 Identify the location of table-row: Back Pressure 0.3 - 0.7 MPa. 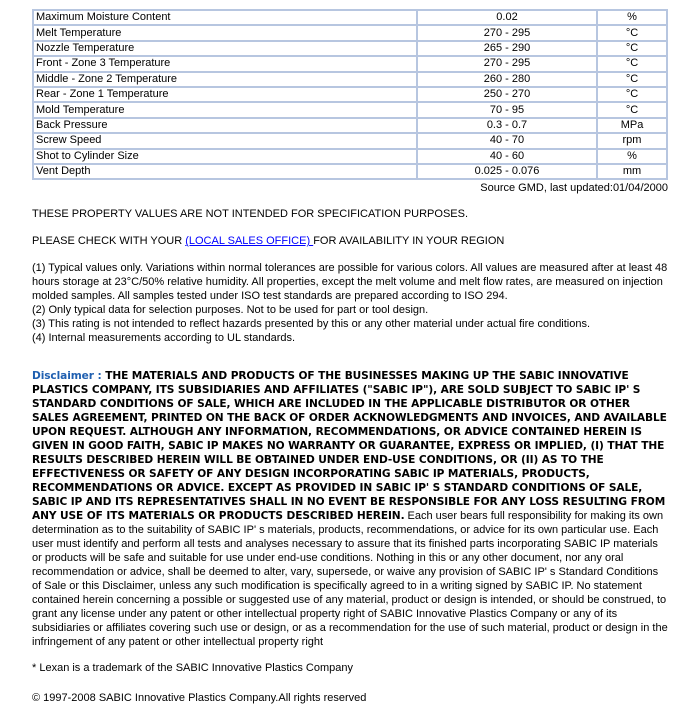
(350, 125).